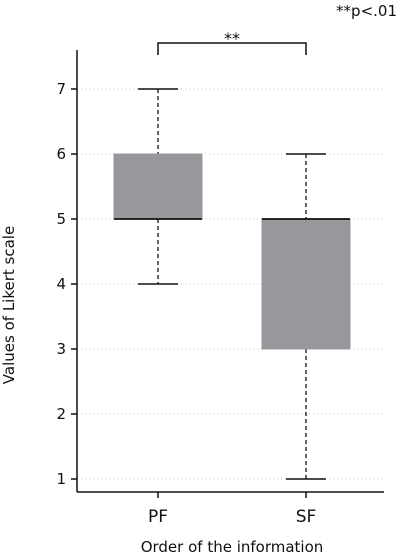 The height and width of the screenshot is (557, 401). What do you see at coordinates (61, 89) in the screenshot?
I see `y-tick-label-7: 7` at bounding box center [61, 89].